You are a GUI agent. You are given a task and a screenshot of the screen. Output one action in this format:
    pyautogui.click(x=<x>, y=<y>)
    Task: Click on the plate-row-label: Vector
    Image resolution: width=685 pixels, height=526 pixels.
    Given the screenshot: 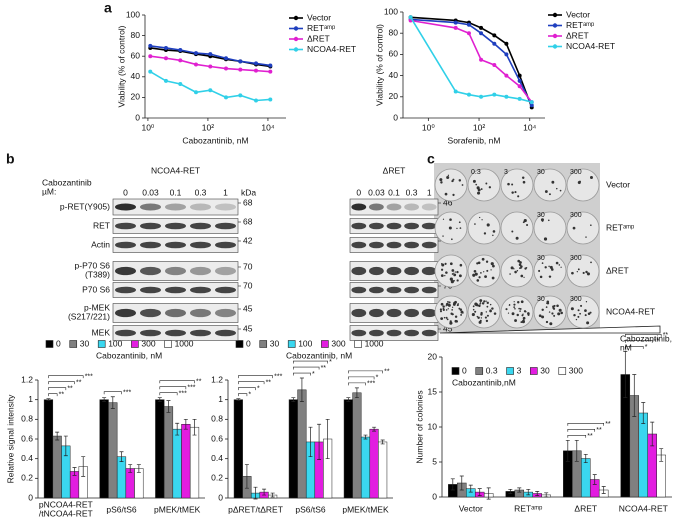 What is the action you would take?
    pyautogui.click(x=618, y=184)
    